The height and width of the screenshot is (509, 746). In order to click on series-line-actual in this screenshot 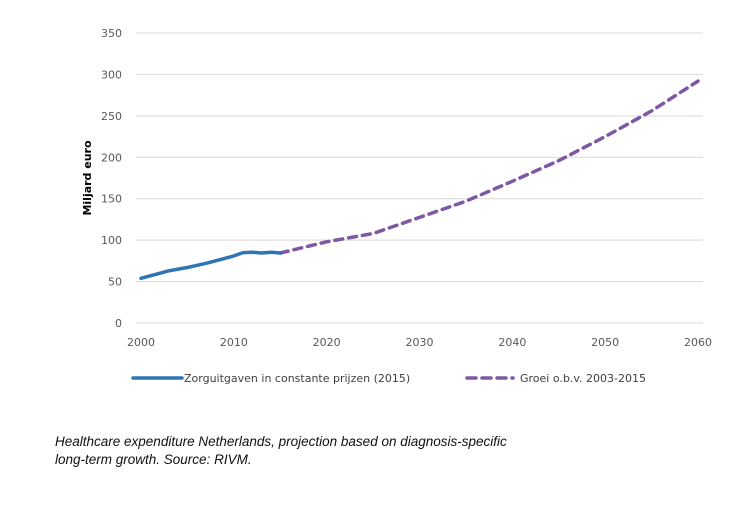, I will do `click(211, 265)`.